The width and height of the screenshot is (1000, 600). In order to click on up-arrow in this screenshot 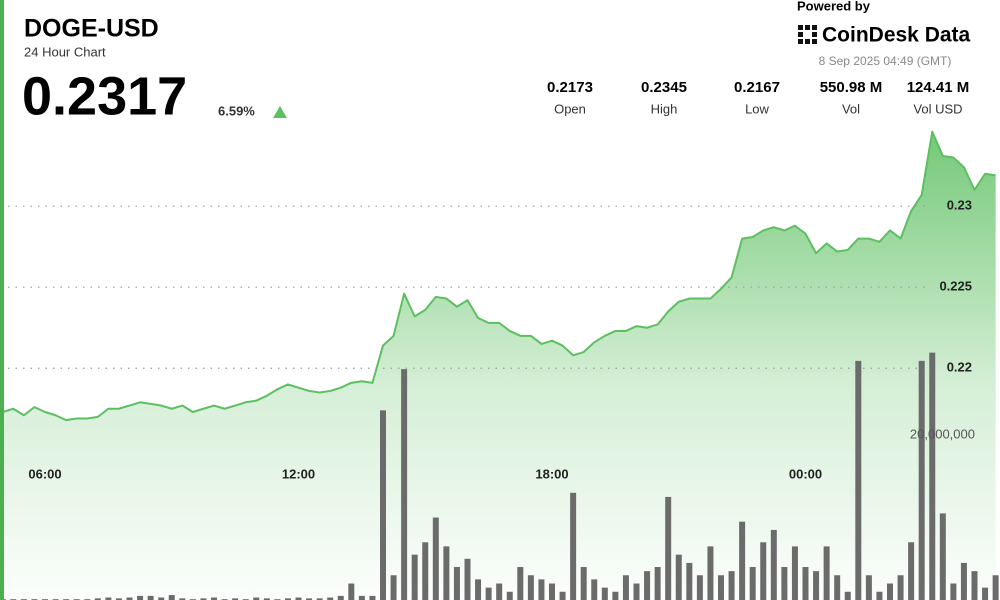, I will do `click(280, 112)`.